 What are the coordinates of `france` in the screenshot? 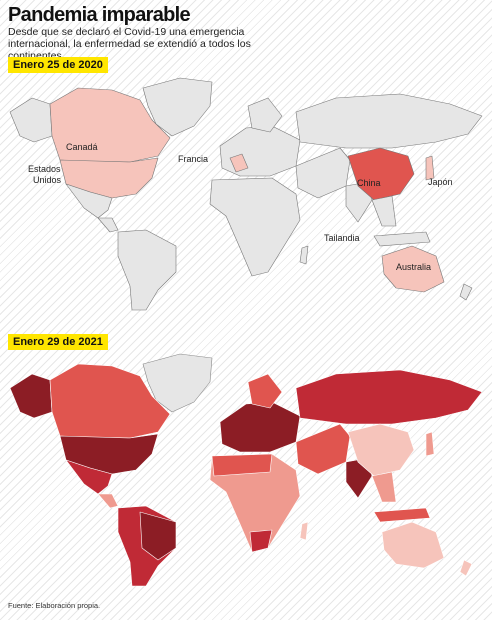 It's located at (239, 163).